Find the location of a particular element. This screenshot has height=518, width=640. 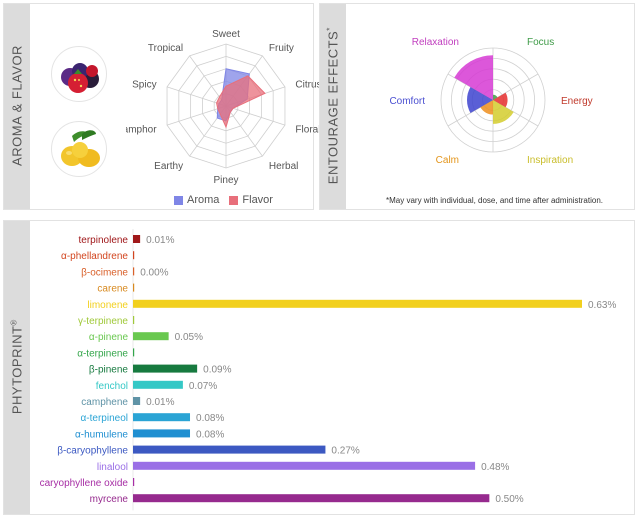

aroma-flavor-title: AROMA & FLAVOR is located at coordinates (17, 105).